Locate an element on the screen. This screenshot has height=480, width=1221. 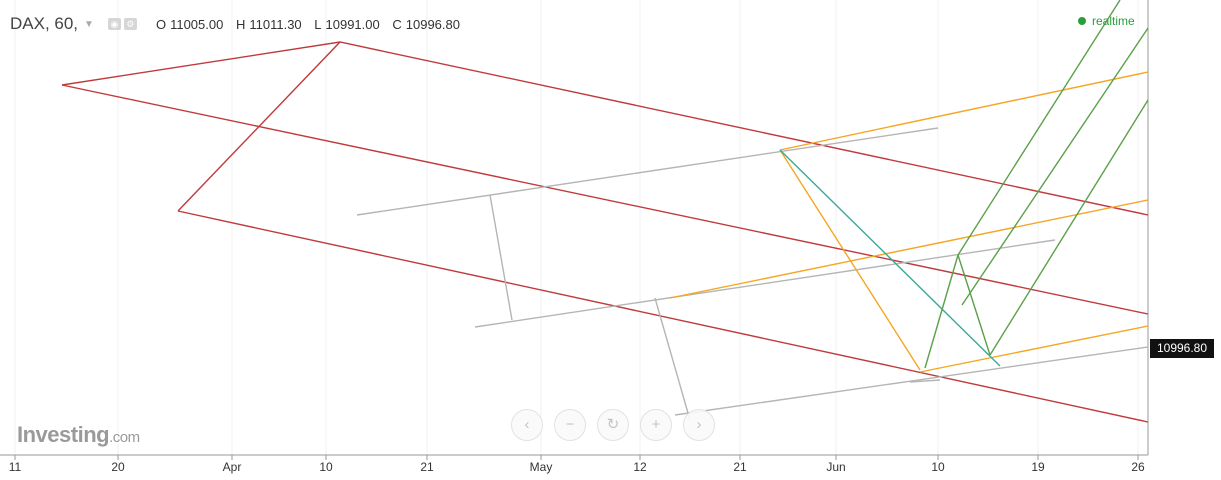
teal-trend-line is located at coordinates (890, 258).